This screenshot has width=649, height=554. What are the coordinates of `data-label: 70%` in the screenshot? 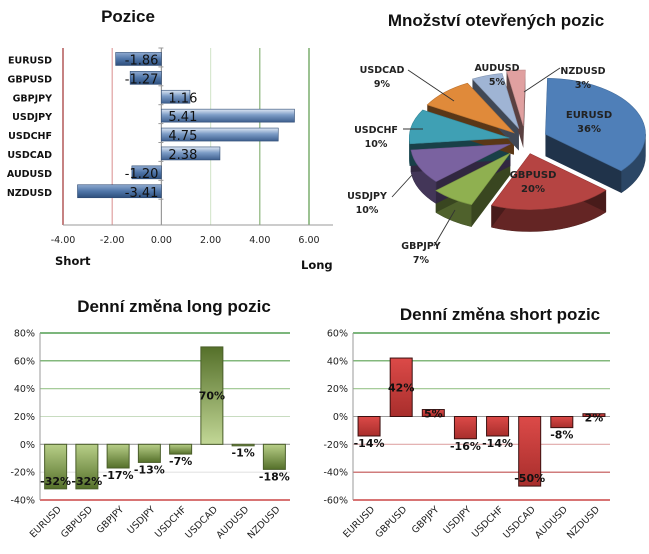 It's located at (212, 396).